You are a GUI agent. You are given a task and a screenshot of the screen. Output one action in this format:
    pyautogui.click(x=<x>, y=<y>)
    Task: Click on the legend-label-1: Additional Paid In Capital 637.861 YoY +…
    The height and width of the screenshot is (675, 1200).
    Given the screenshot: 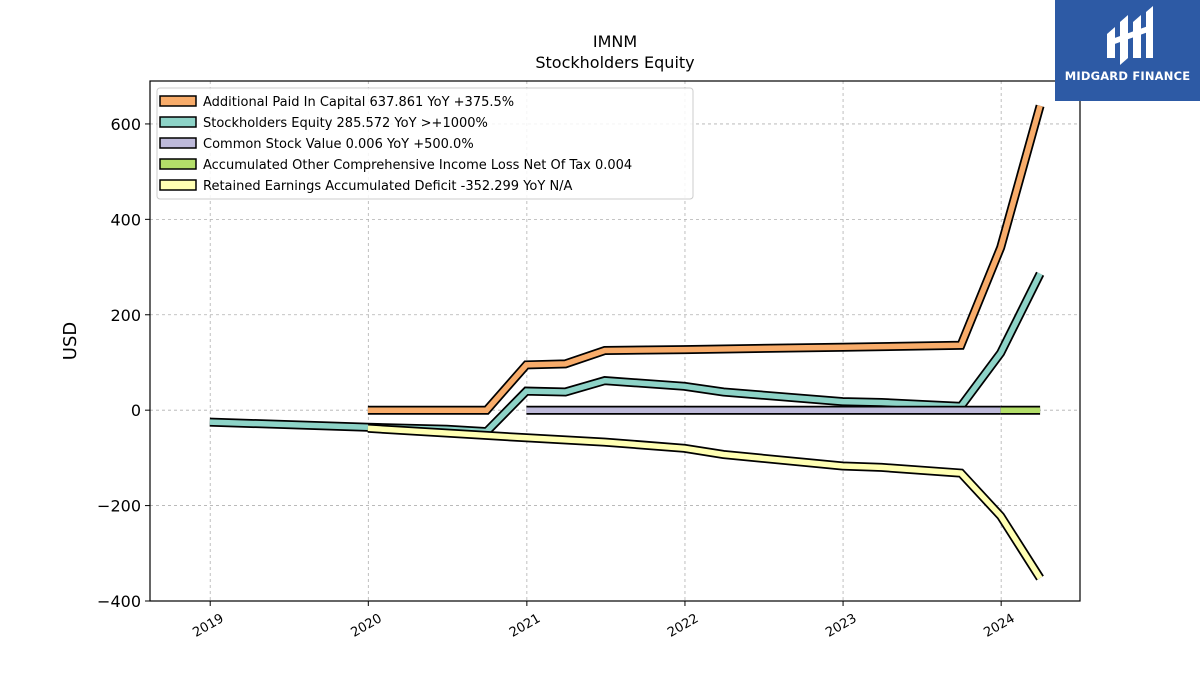 What is the action you would take?
    pyautogui.click(x=358, y=102)
    